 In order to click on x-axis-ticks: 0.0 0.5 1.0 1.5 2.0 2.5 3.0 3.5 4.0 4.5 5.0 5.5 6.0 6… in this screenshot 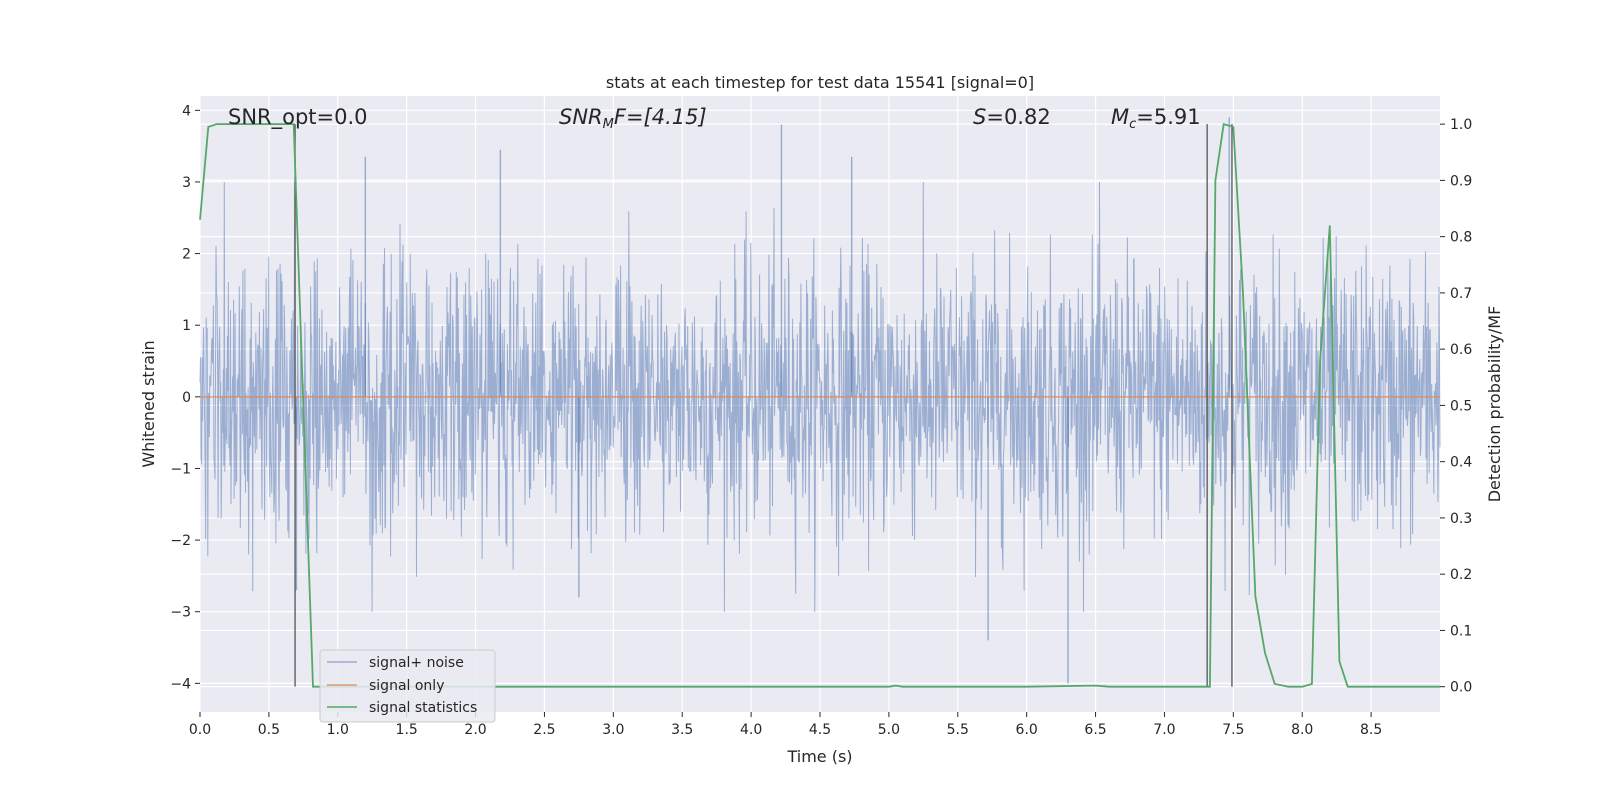, I will do `click(785, 725)`.